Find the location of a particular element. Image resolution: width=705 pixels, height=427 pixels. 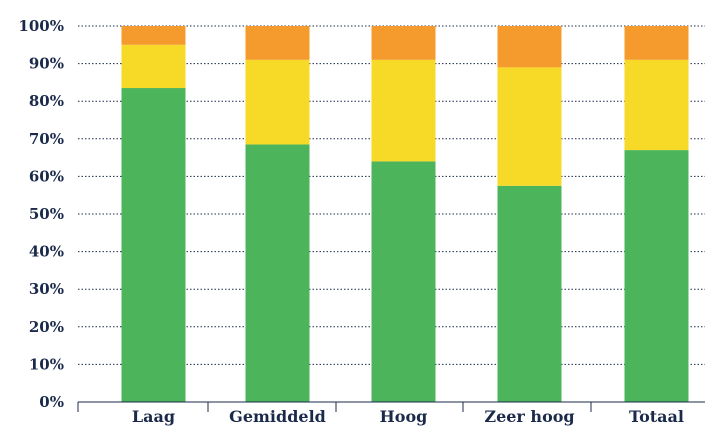

y-tick-label: 70% is located at coordinates (46, 139).